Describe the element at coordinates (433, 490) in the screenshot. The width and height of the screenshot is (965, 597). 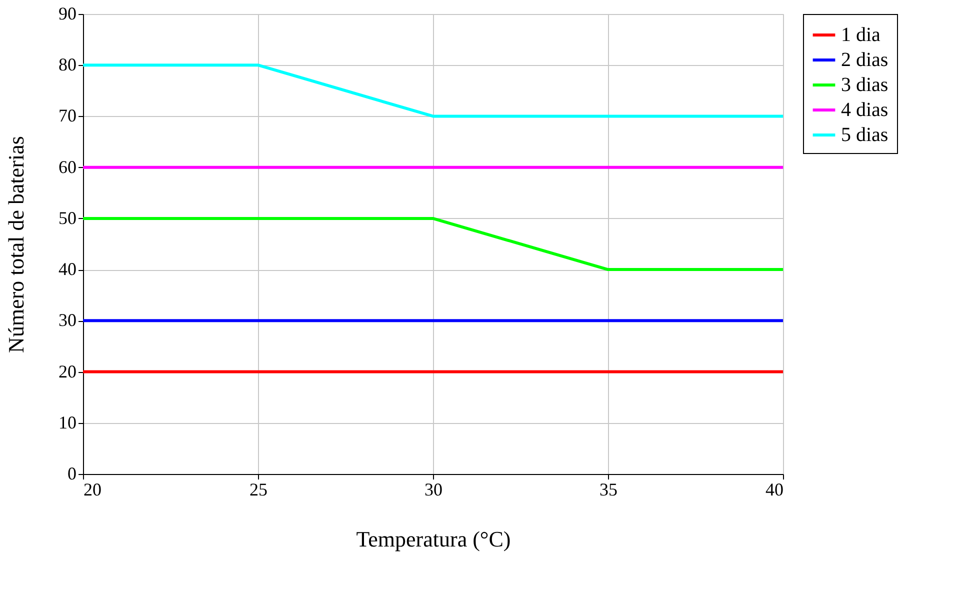
I see `x-tick-label: 30` at that location.